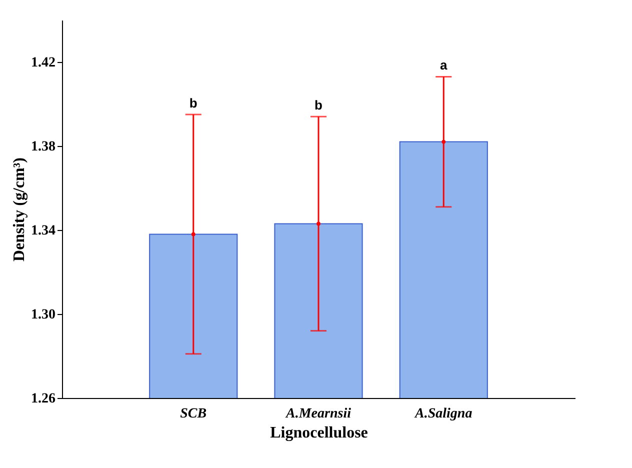 The width and height of the screenshot is (632, 468). Describe the element at coordinates (43, 315) in the screenshot. I see `y-tick-label: 1.30` at that location.